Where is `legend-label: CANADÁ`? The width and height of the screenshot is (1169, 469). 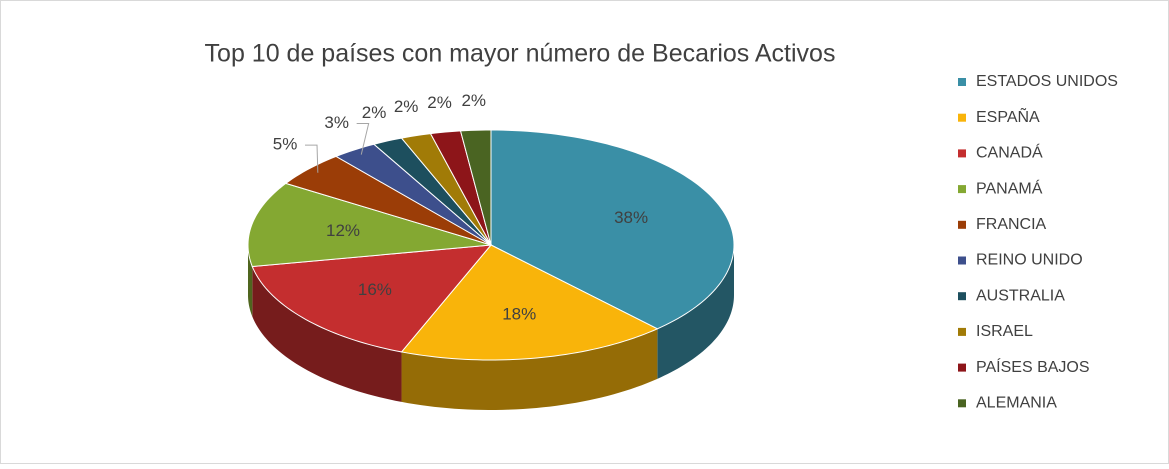 legend-label: CANADÁ is located at coordinates (1009, 152).